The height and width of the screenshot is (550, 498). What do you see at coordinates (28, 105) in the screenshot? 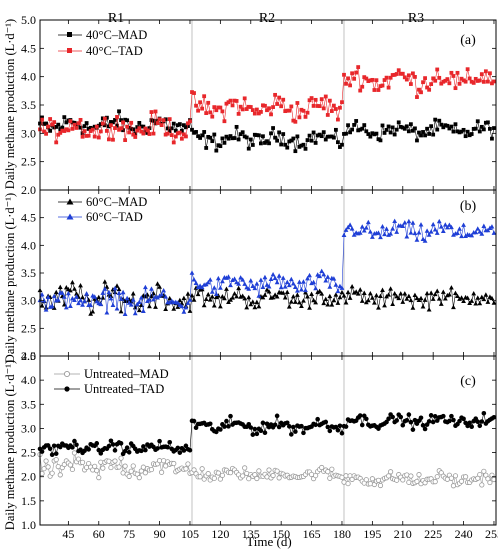
I see `y-tick-label: 3.5` at bounding box center [28, 105].